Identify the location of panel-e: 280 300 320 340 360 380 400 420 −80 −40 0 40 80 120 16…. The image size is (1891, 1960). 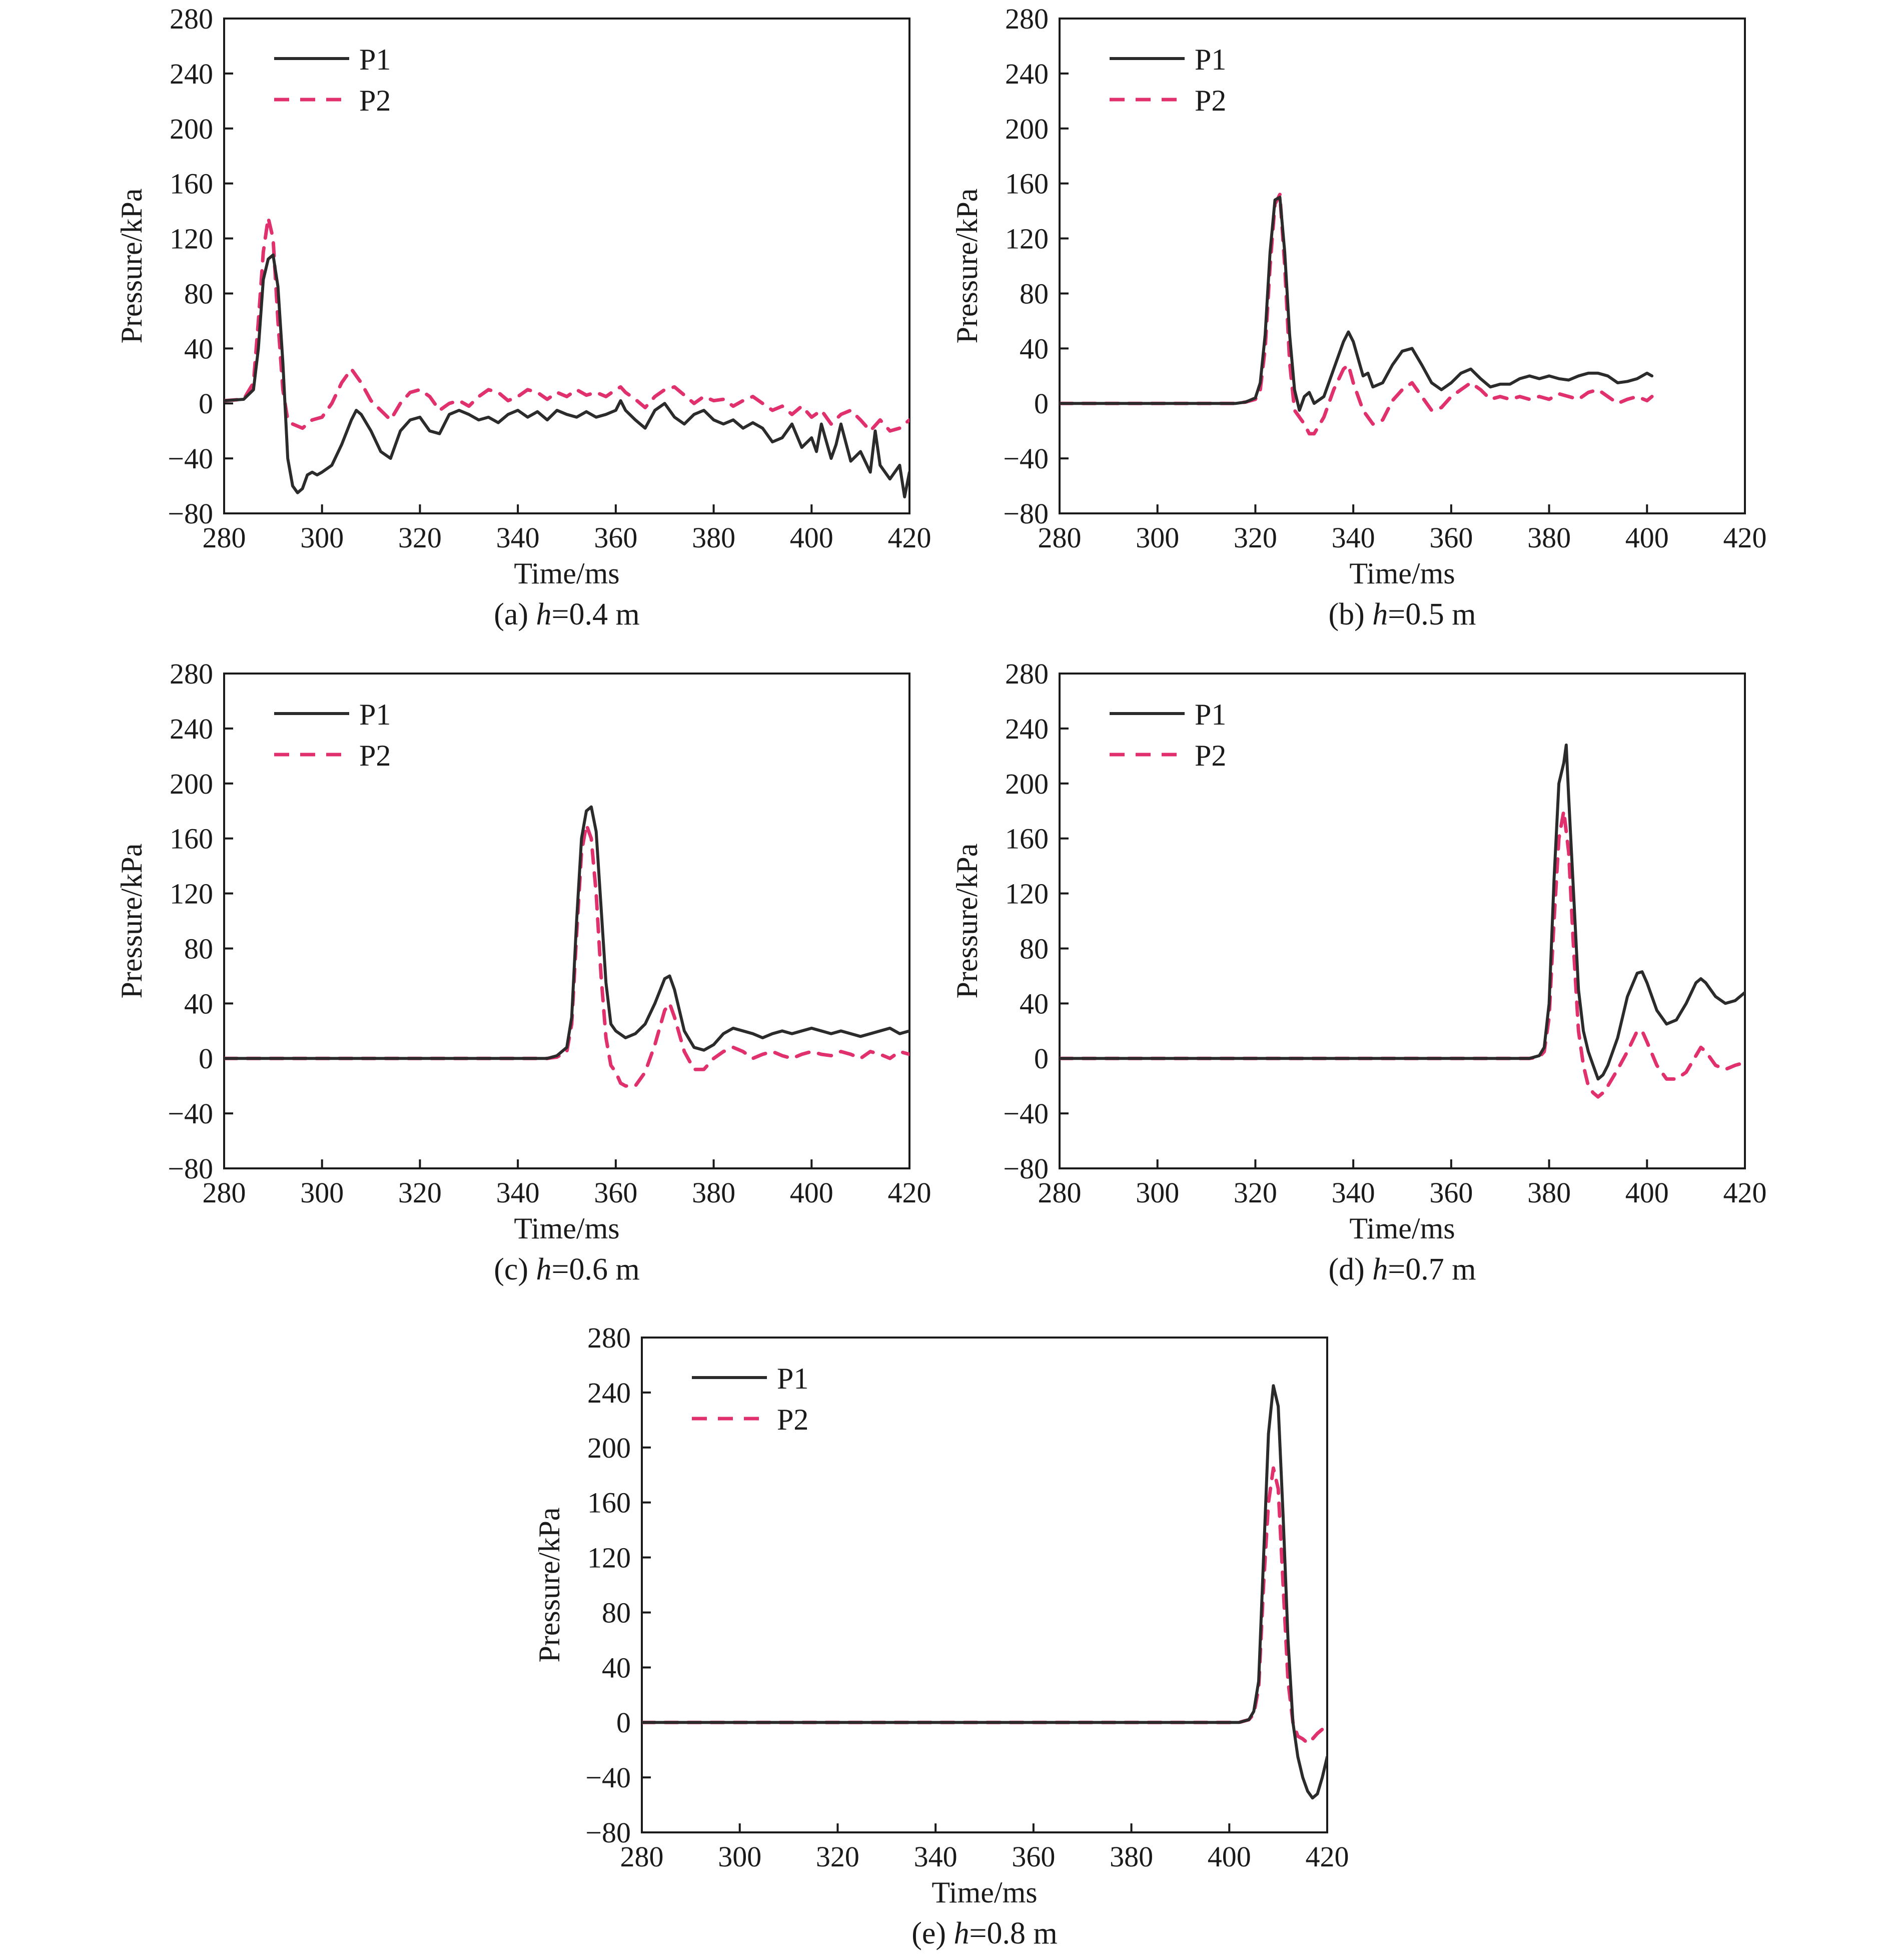
(941, 1636).